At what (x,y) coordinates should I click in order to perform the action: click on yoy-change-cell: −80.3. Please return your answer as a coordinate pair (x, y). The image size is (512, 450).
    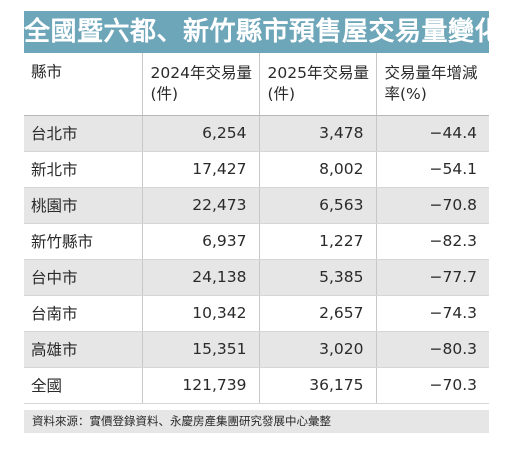
    Looking at the image, I should click on (432, 349).